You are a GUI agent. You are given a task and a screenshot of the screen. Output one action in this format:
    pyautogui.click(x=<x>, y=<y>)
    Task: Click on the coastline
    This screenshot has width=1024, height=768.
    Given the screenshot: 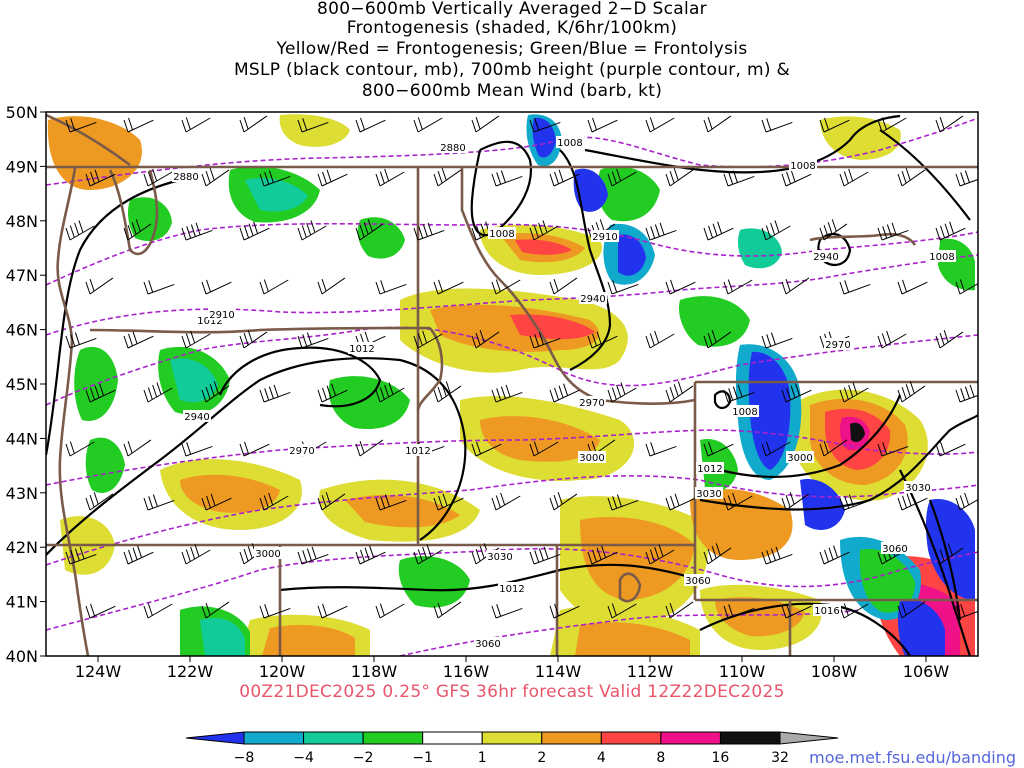 What is the action you would take?
    pyautogui.click(x=133, y=212)
    